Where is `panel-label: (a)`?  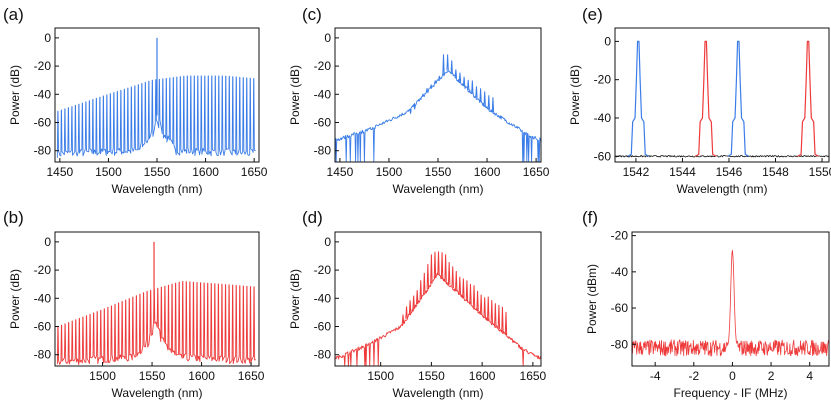 panel-label: (a) is located at coordinates (13, 14).